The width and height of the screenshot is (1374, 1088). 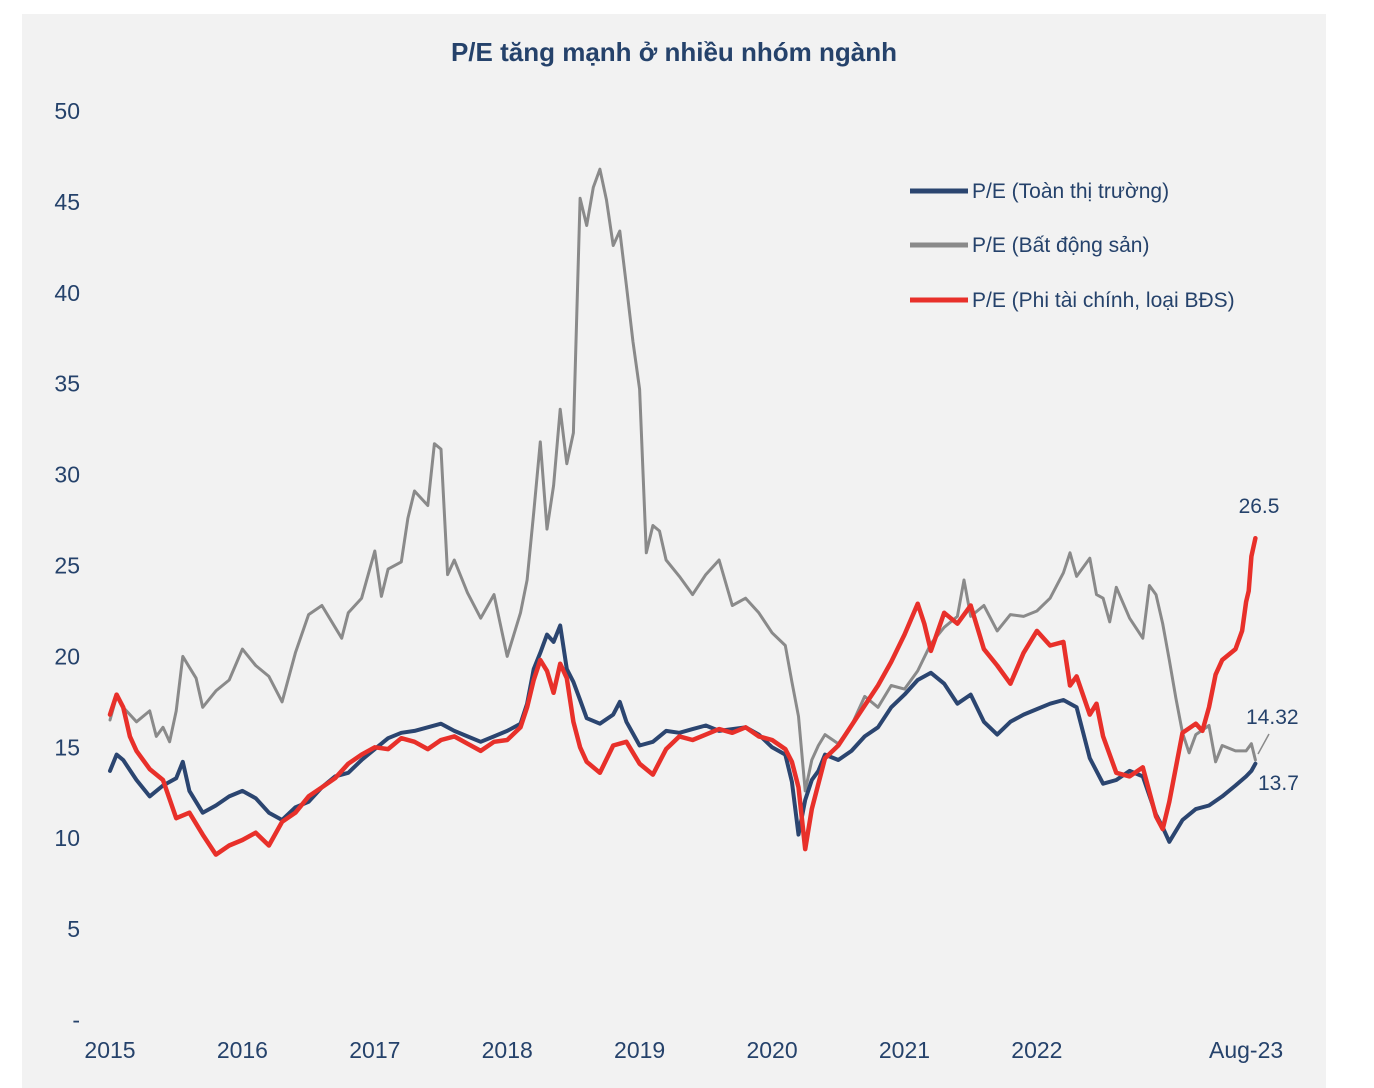 What do you see at coordinates (76, 1020) in the screenshot?
I see `y-tick-label: -` at bounding box center [76, 1020].